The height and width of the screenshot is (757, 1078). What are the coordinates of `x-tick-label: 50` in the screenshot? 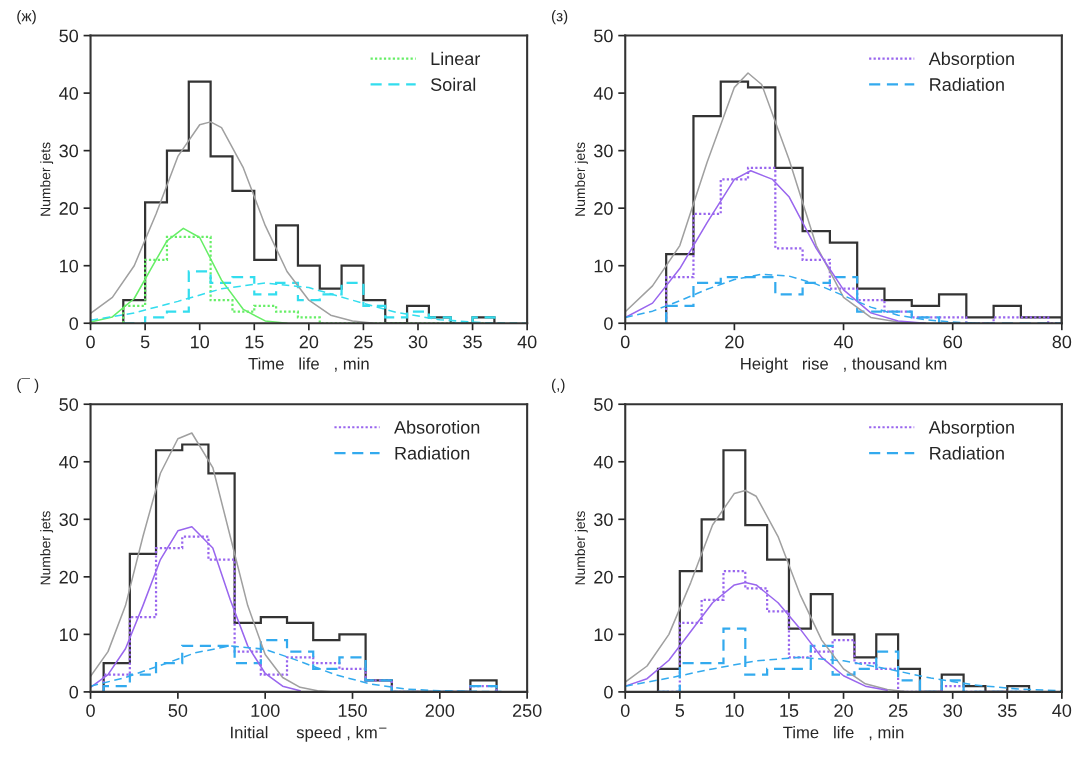 It's located at (178, 710).